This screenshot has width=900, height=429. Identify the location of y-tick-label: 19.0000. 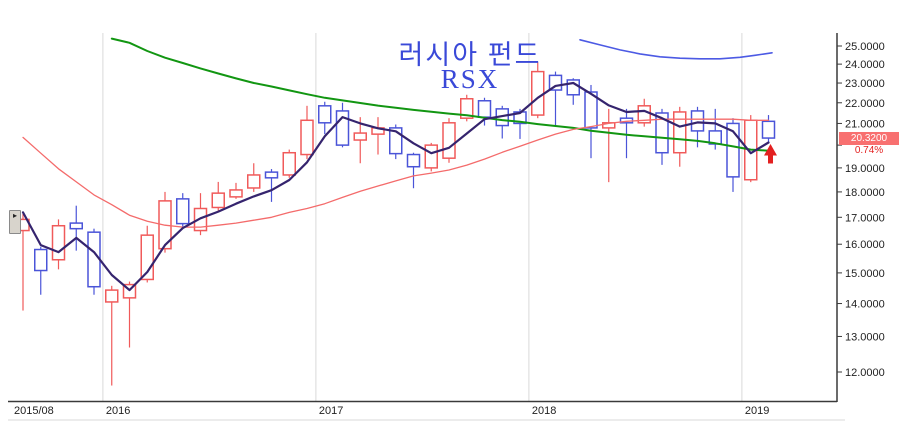
(865, 169).